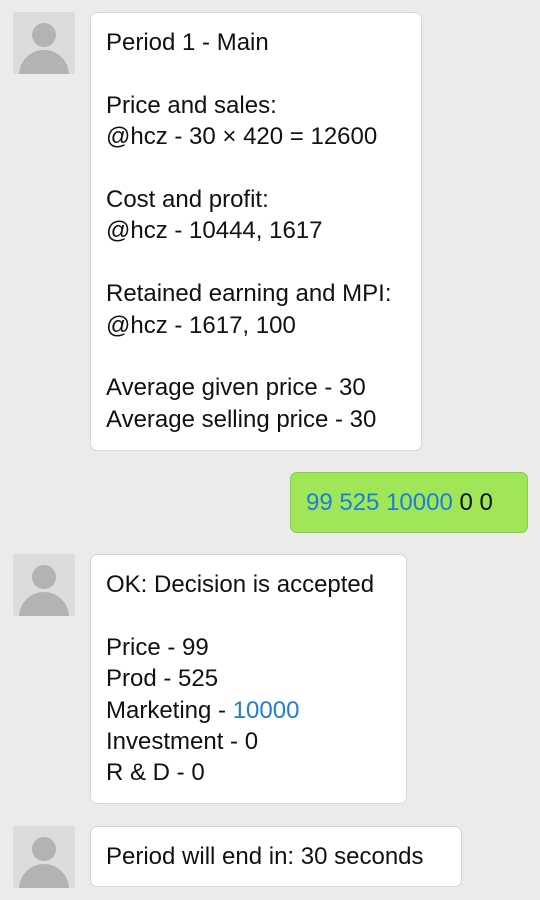 This screenshot has width=540, height=900. Describe the element at coordinates (266, 710) in the screenshot. I see `marketing-value-link: 10000` at that location.